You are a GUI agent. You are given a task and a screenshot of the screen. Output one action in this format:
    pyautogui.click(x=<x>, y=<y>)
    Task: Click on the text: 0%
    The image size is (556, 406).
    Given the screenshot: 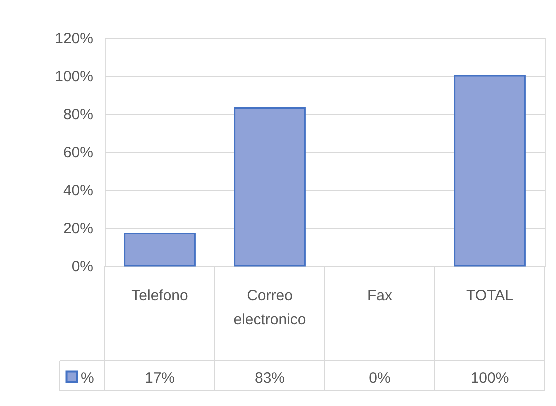 What is the action you would take?
    pyautogui.click(x=380, y=378)
    